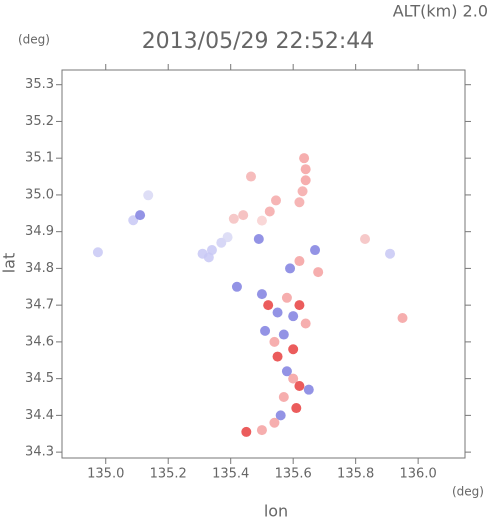 This screenshot has height=521, width=491. I want to click on chart-title: 2013/05/29 22:52:44, so click(258, 41).